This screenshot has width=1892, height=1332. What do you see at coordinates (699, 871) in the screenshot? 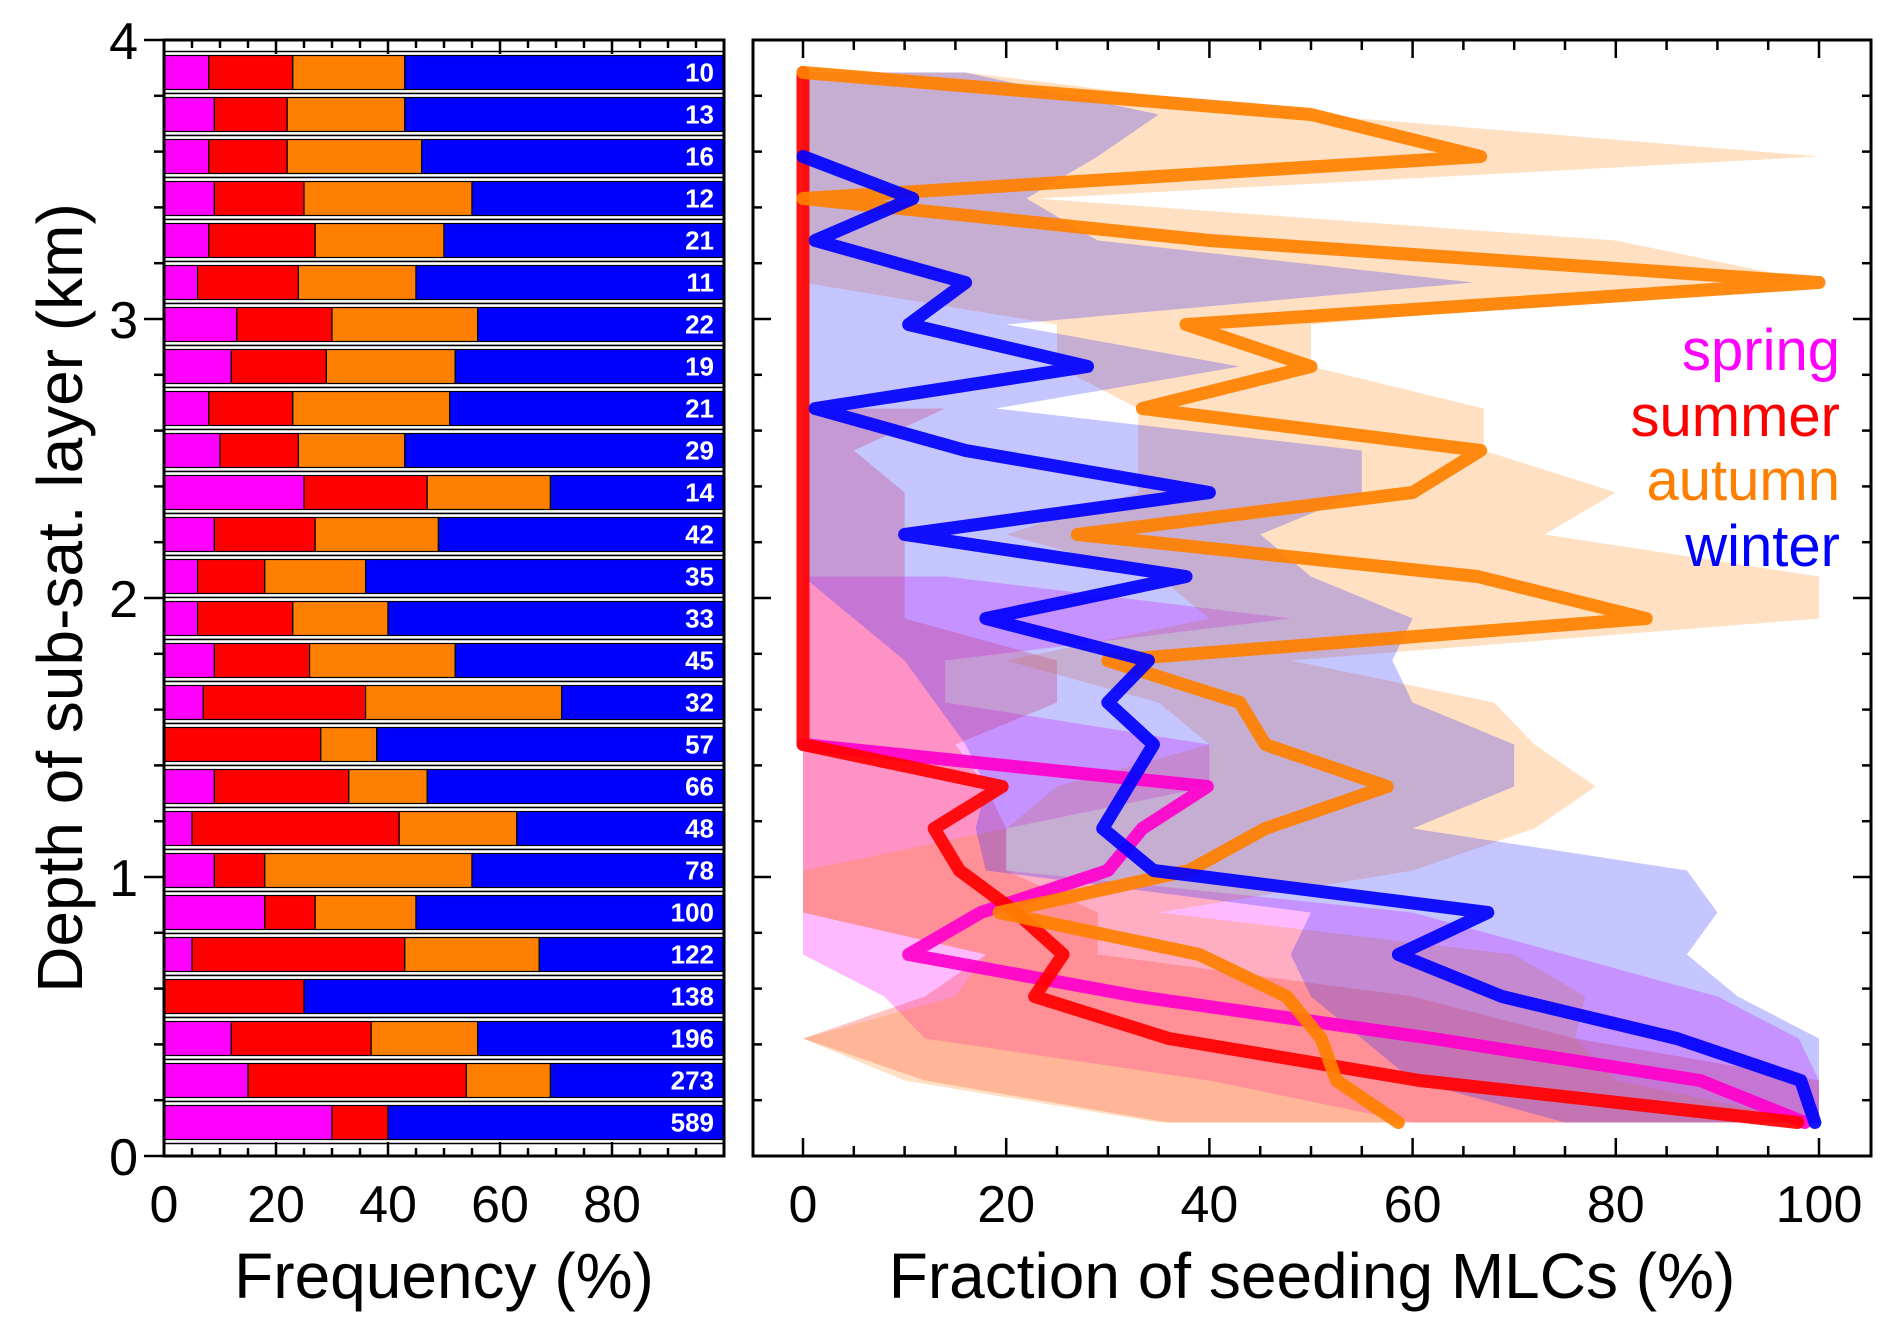
I see `bar-count-label: 78` at bounding box center [699, 871].